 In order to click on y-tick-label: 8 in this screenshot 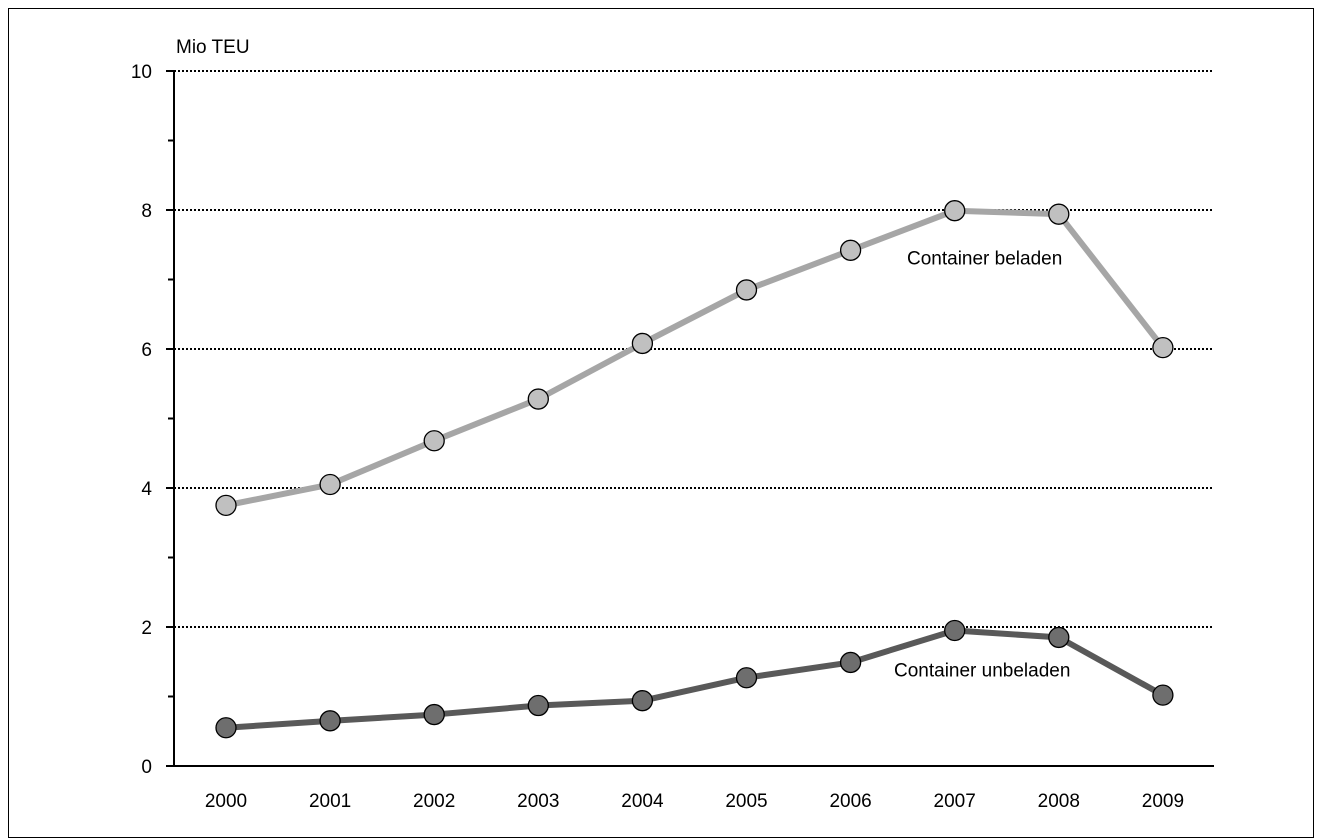, I will do `click(146, 211)`.